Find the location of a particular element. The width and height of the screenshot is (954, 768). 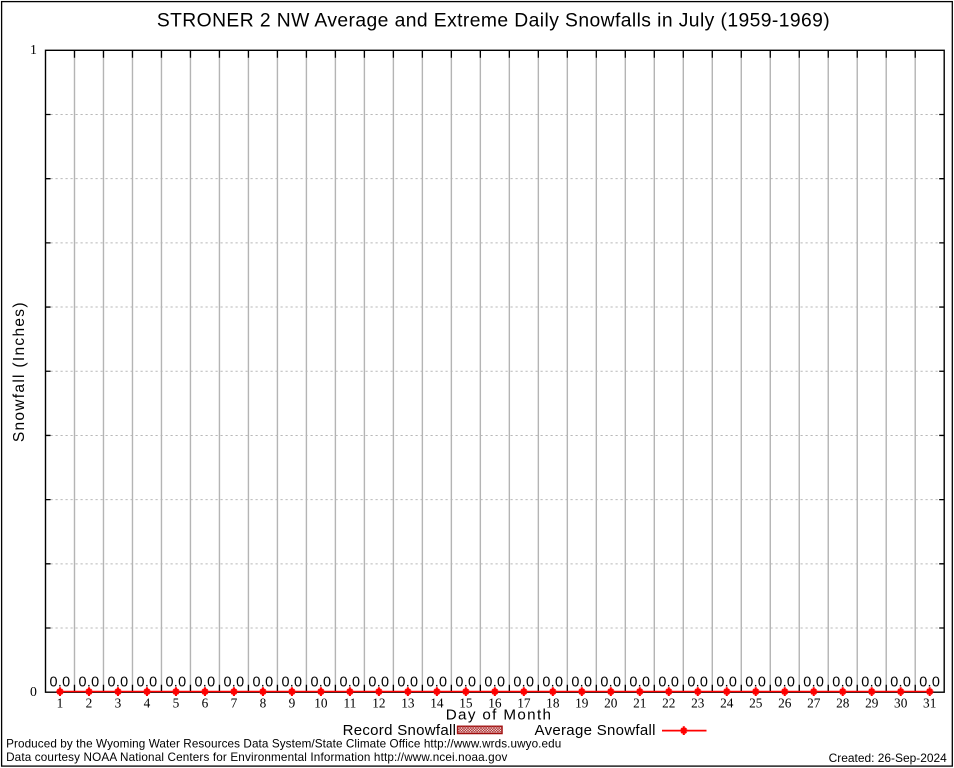

svg-text: 8 is located at coordinates (263, 702).